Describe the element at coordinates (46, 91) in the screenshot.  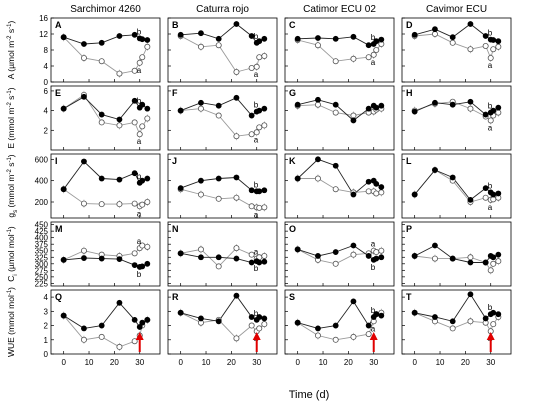
I see `y-tick-label: 6` at that location.